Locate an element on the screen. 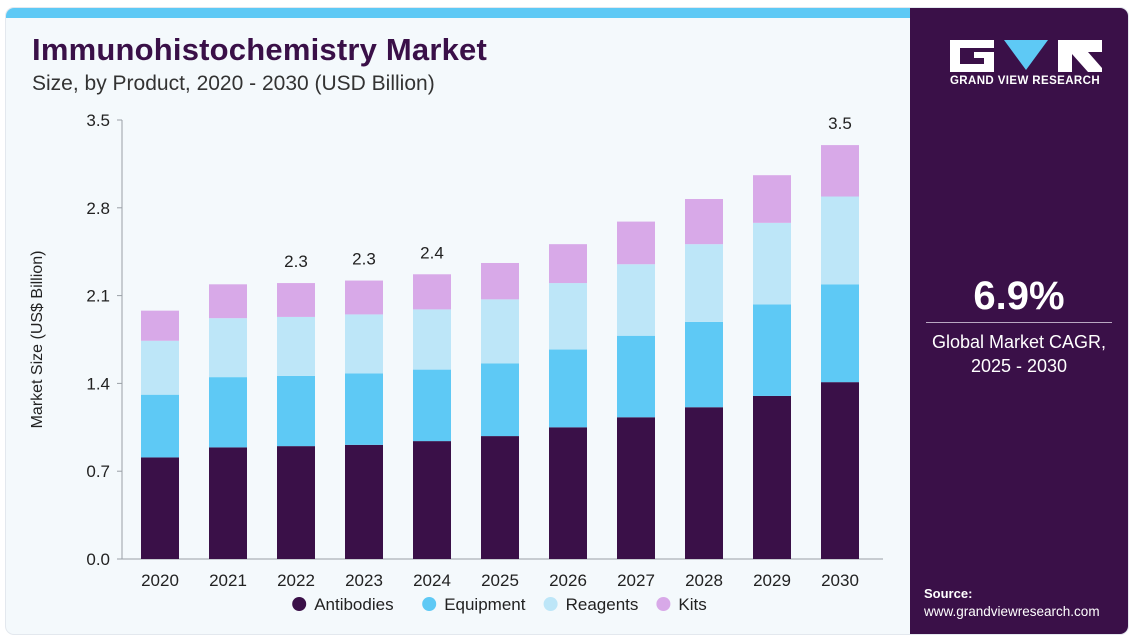 The image size is (1133, 640). cagr-label: Global Market CAGR, 2025 - 2030 is located at coordinates (1019, 354).